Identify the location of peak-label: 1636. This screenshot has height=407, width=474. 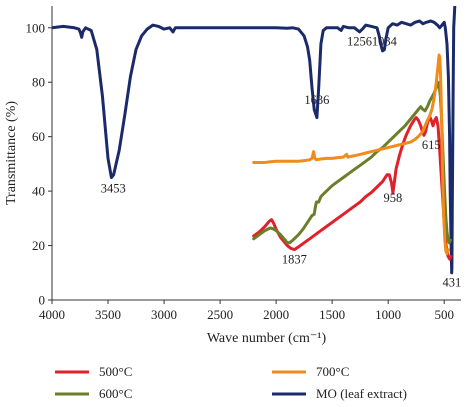
(316, 100).